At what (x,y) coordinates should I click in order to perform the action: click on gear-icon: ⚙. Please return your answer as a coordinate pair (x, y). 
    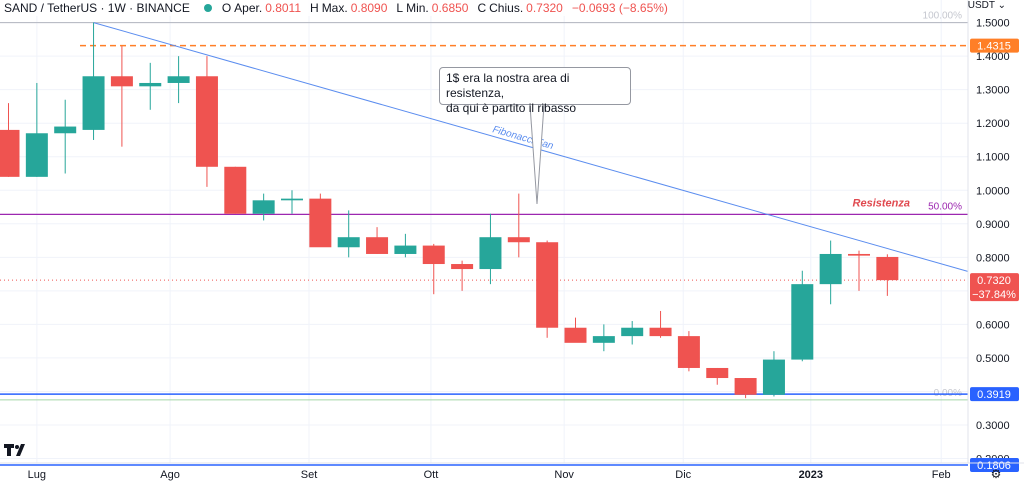
    Looking at the image, I should click on (996, 474).